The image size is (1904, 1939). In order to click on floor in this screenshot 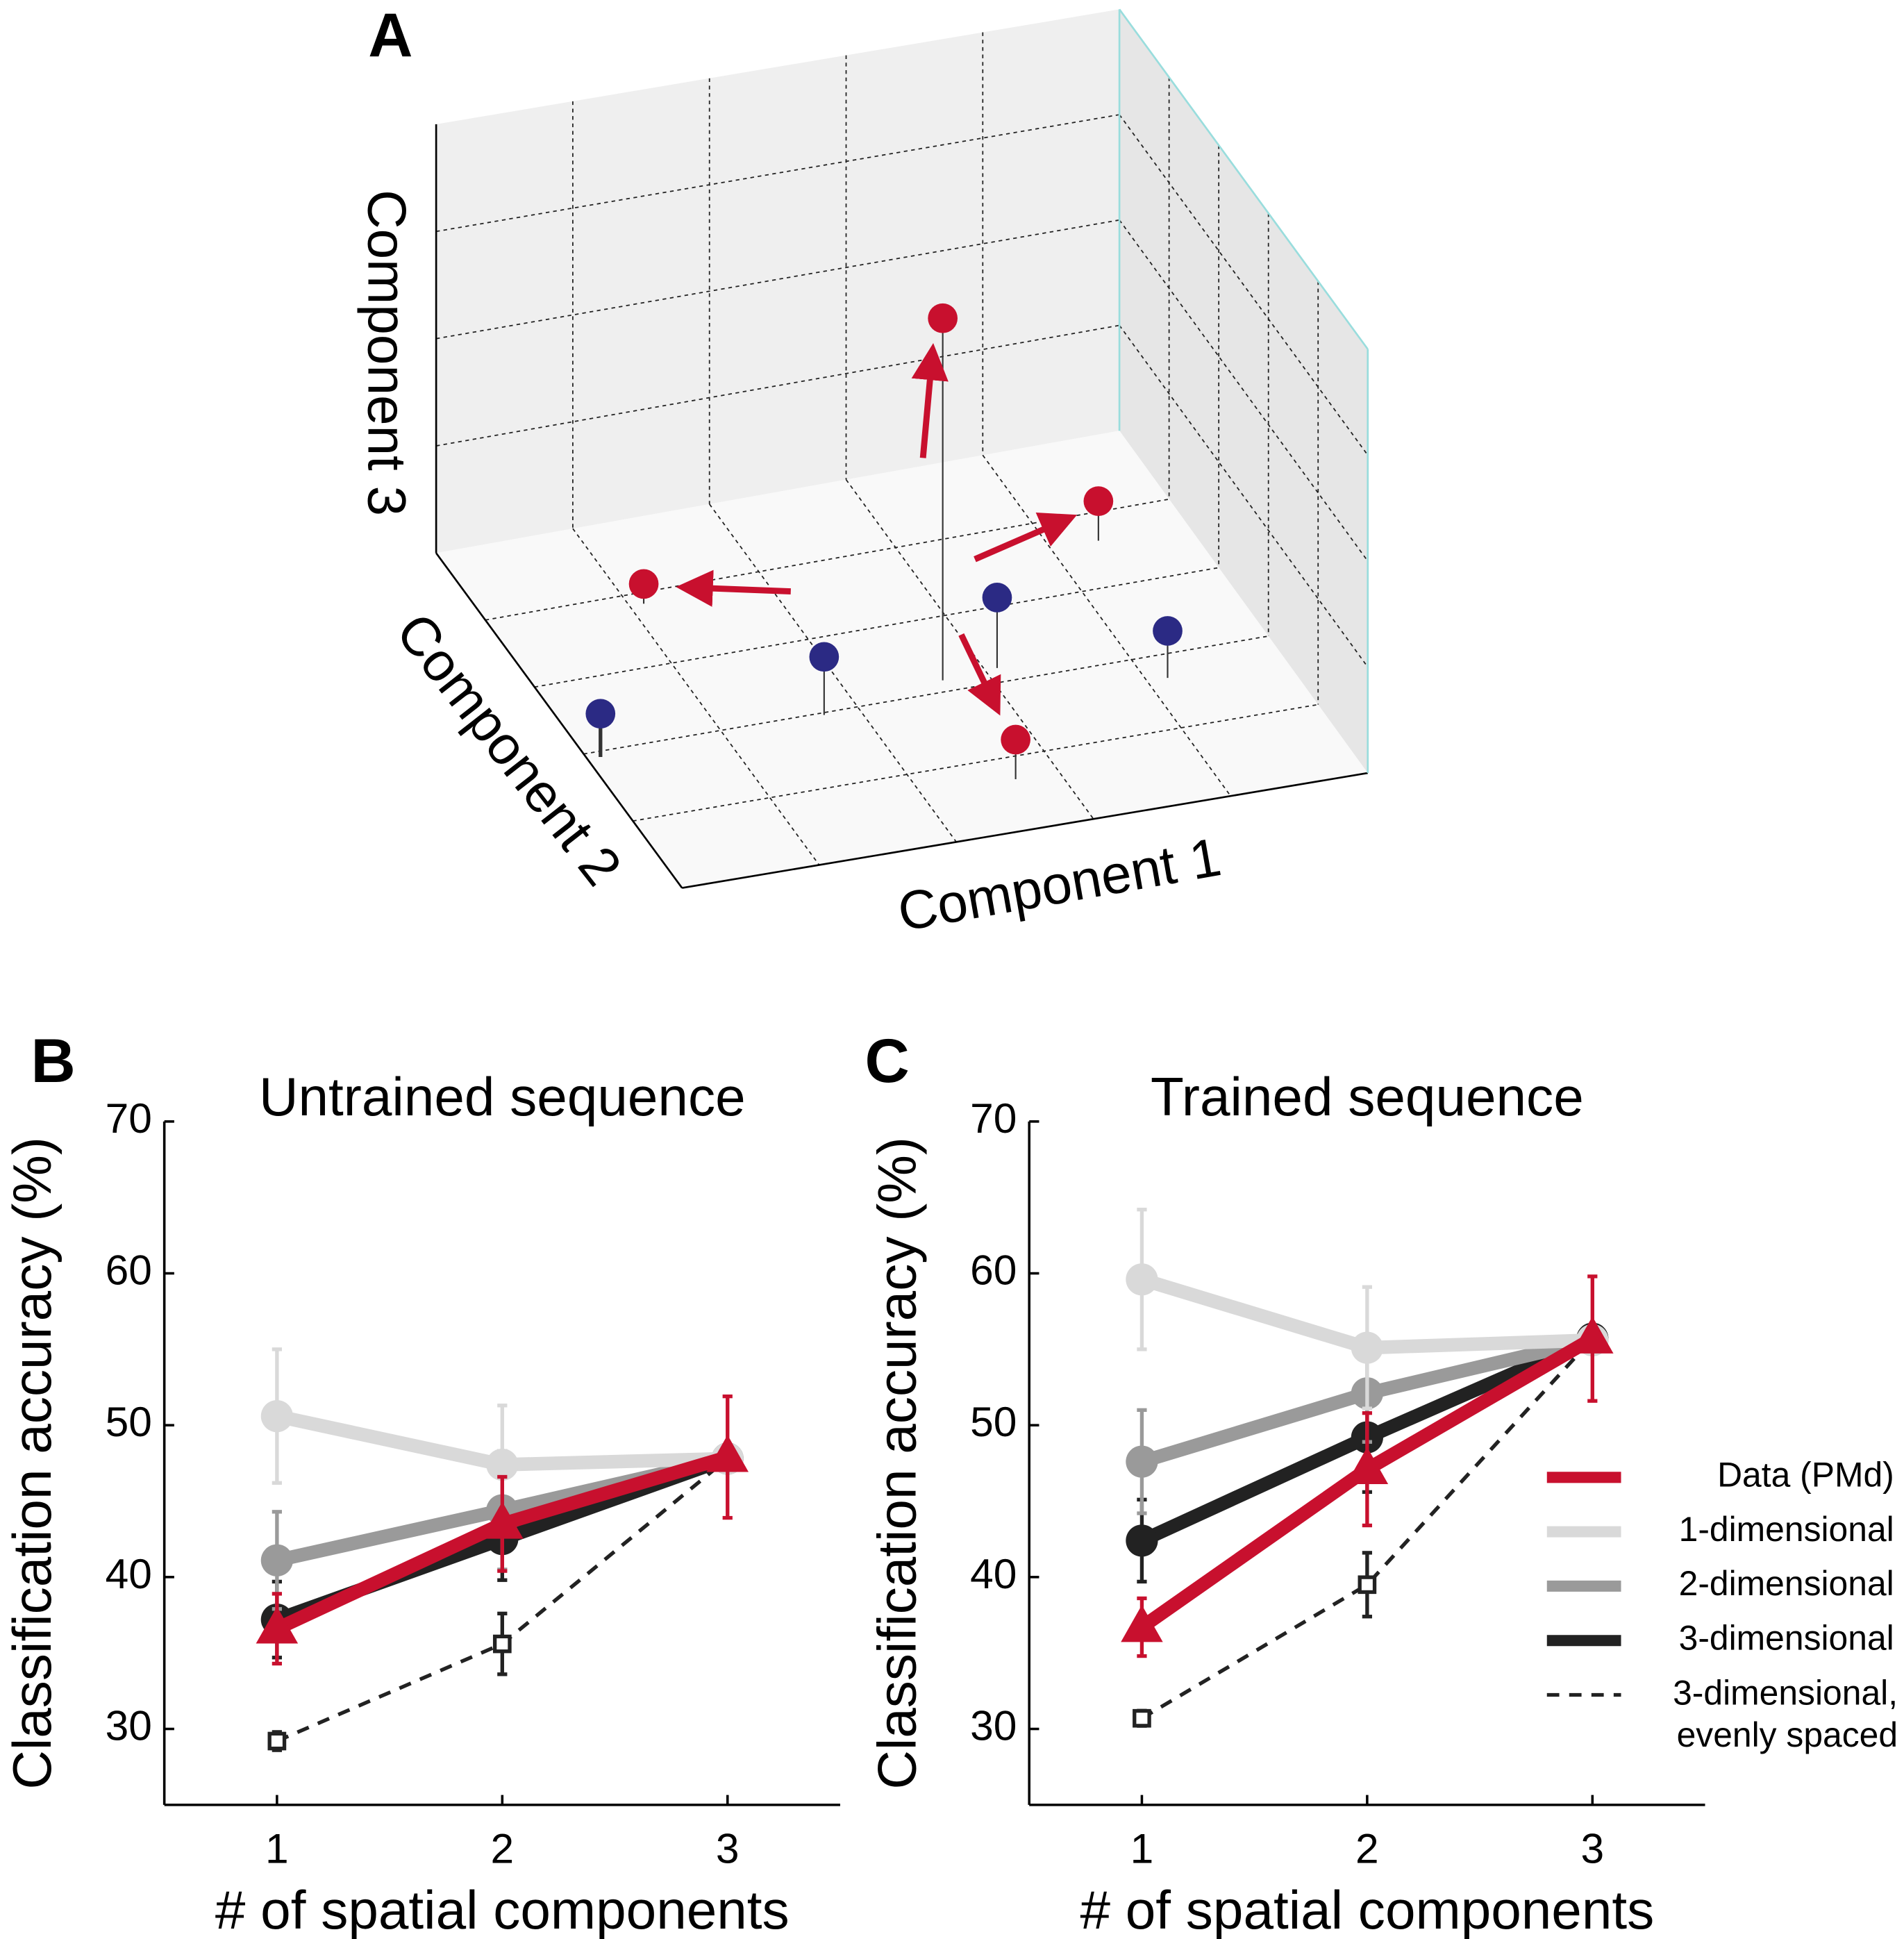, I will do `click(902, 660)`.